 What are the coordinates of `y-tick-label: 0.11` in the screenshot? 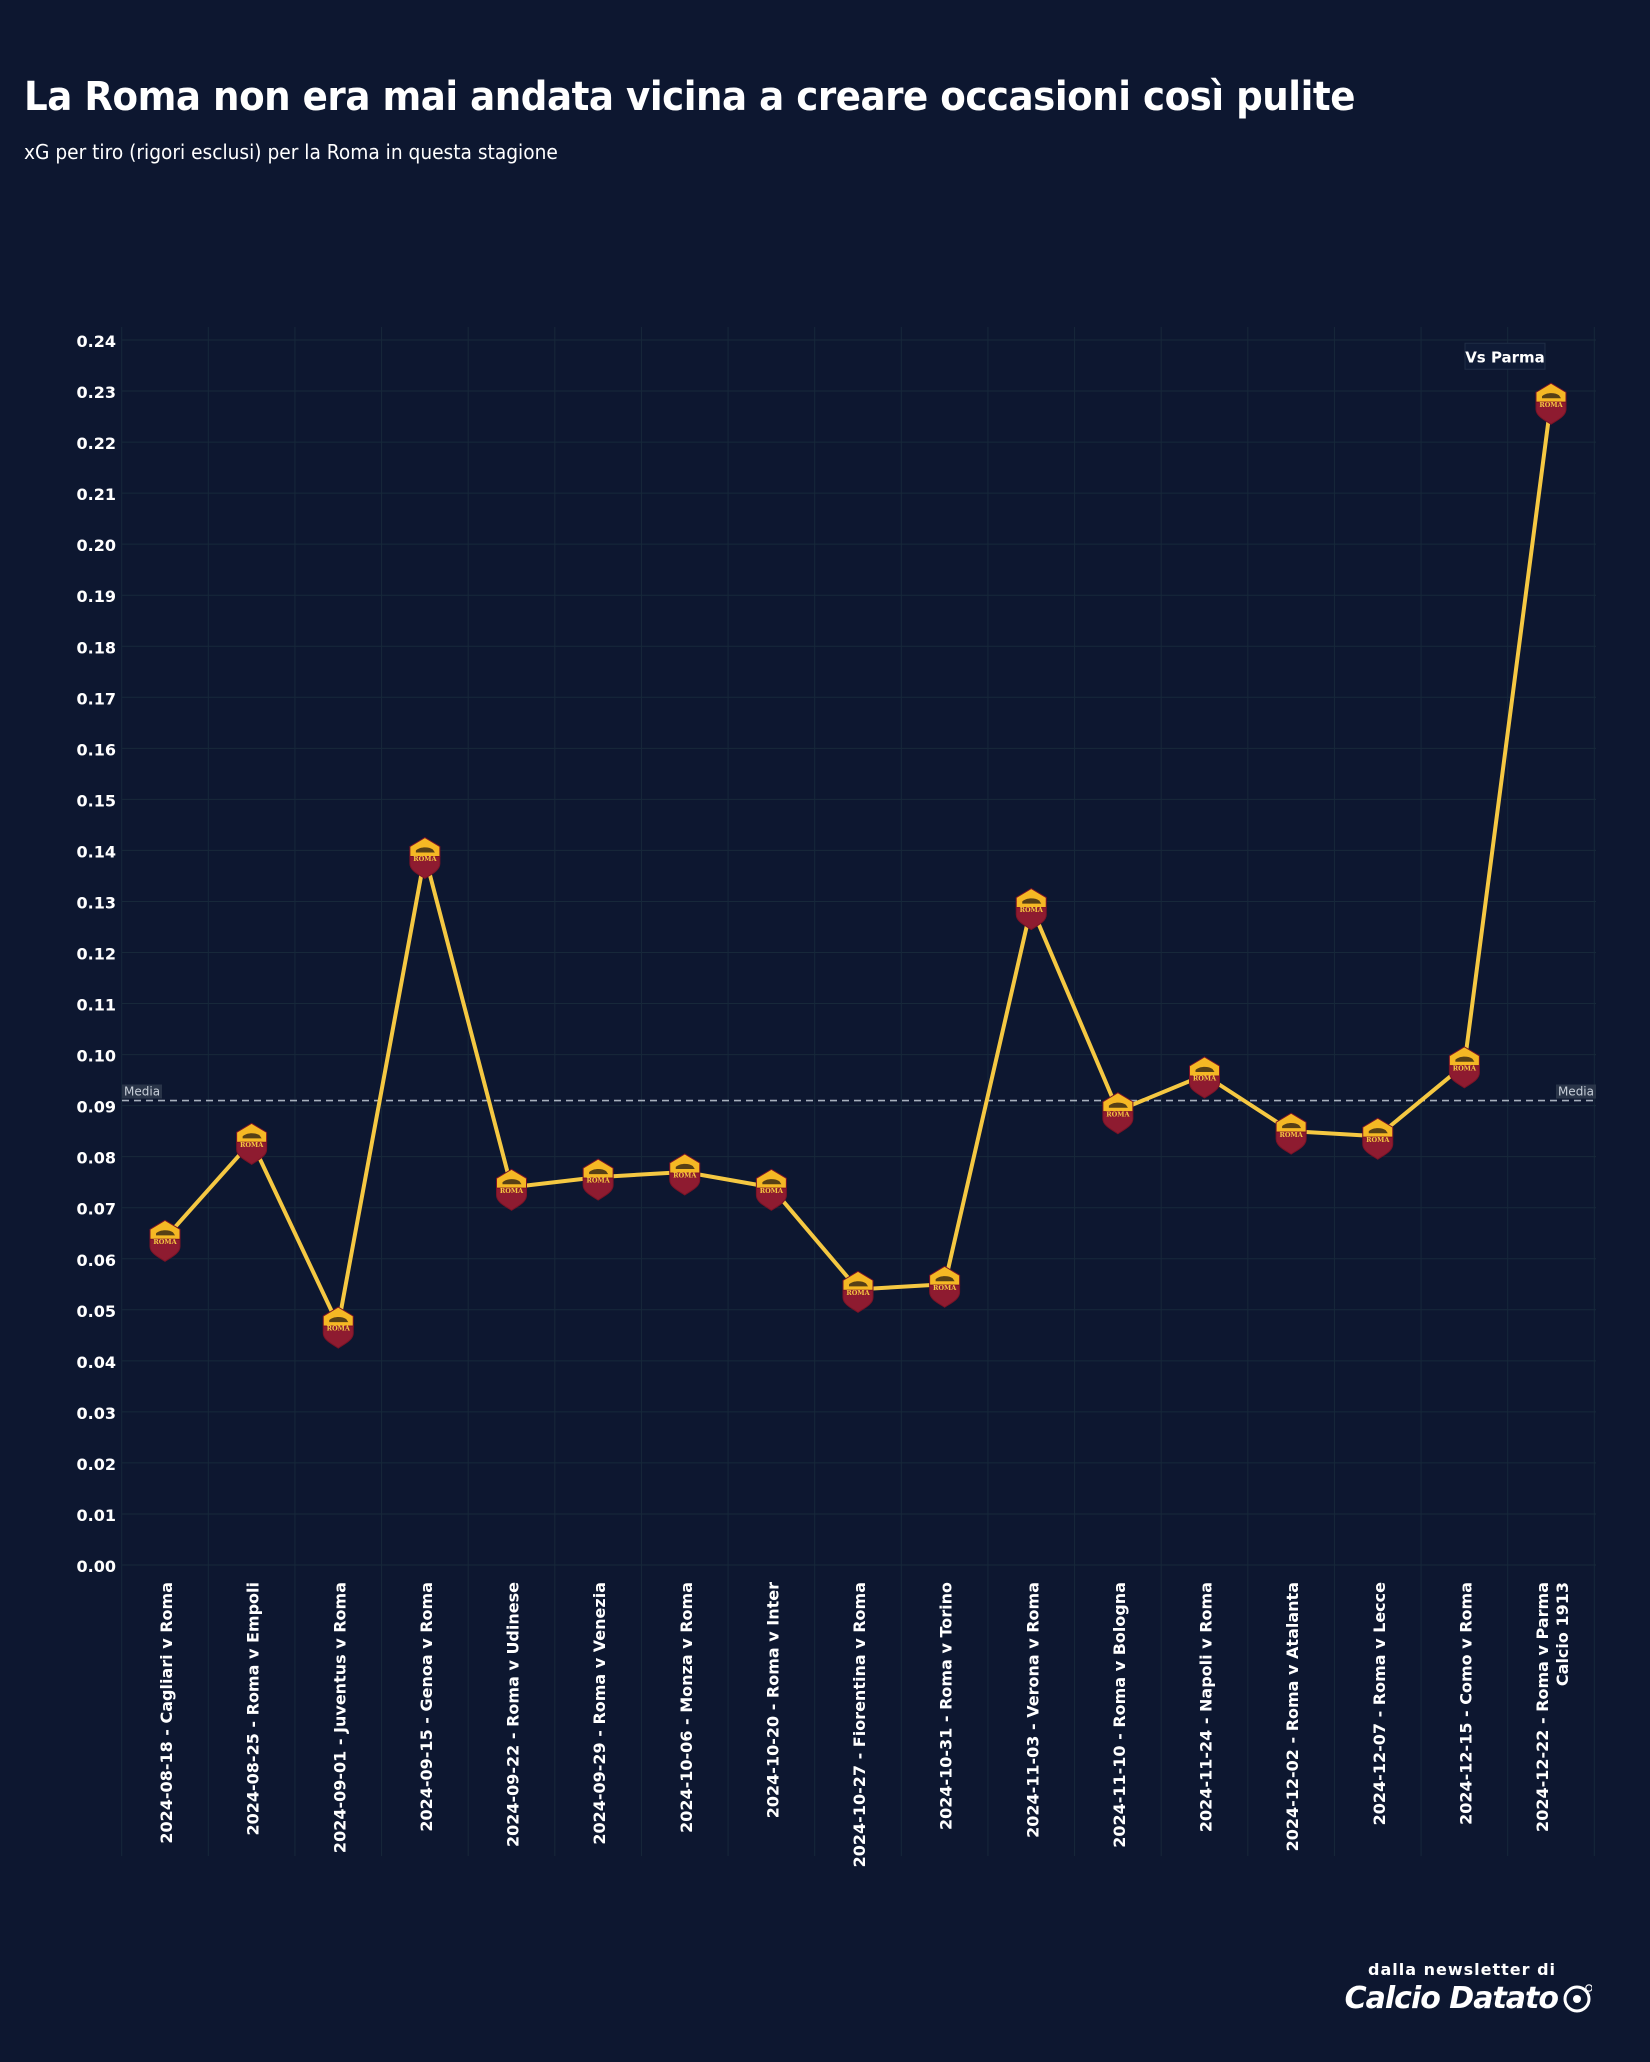 It's located at (96, 1005).